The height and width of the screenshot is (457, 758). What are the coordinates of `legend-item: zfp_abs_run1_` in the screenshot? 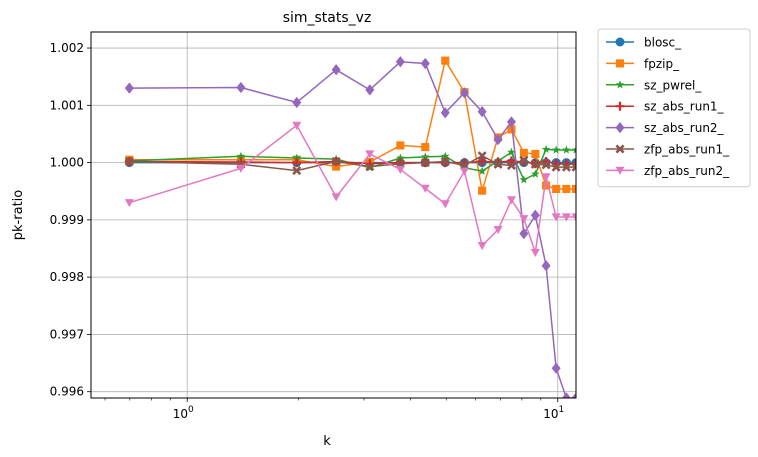 It's located at (668, 150).